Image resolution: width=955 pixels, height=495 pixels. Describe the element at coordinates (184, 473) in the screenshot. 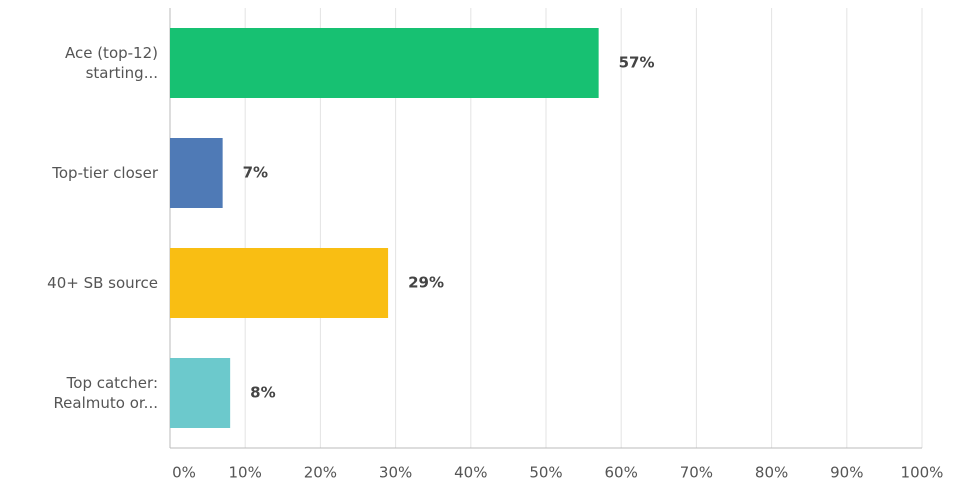

I see `x-tick-label: 0%` at that location.